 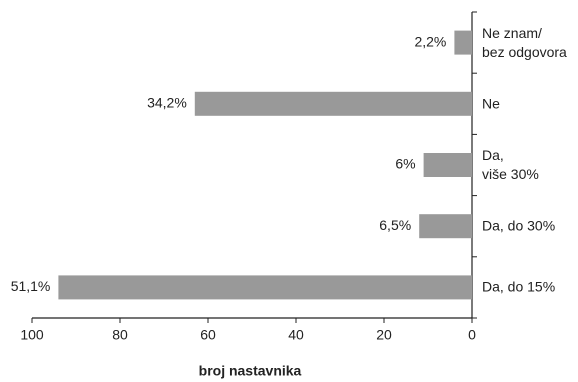 What do you see at coordinates (32, 335) in the screenshot?
I see `x-tick-label: 100` at bounding box center [32, 335].